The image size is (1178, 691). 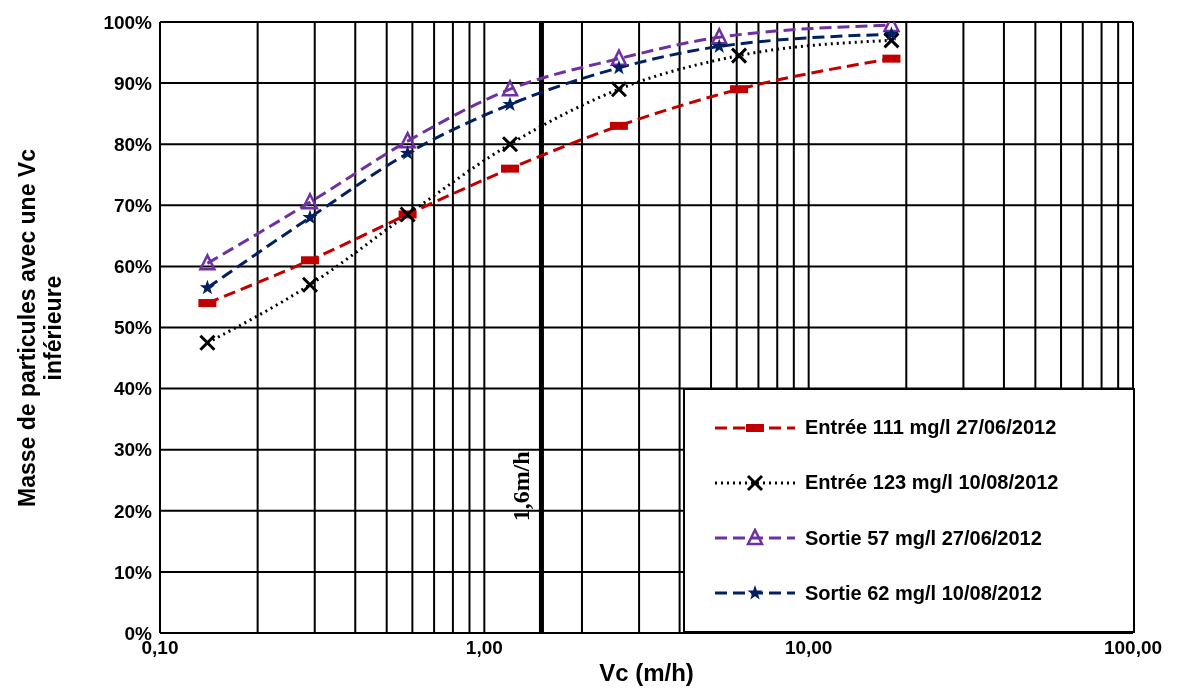 What do you see at coordinates (133, 450) in the screenshot?
I see `y-tick-label: 30%` at bounding box center [133, 450].